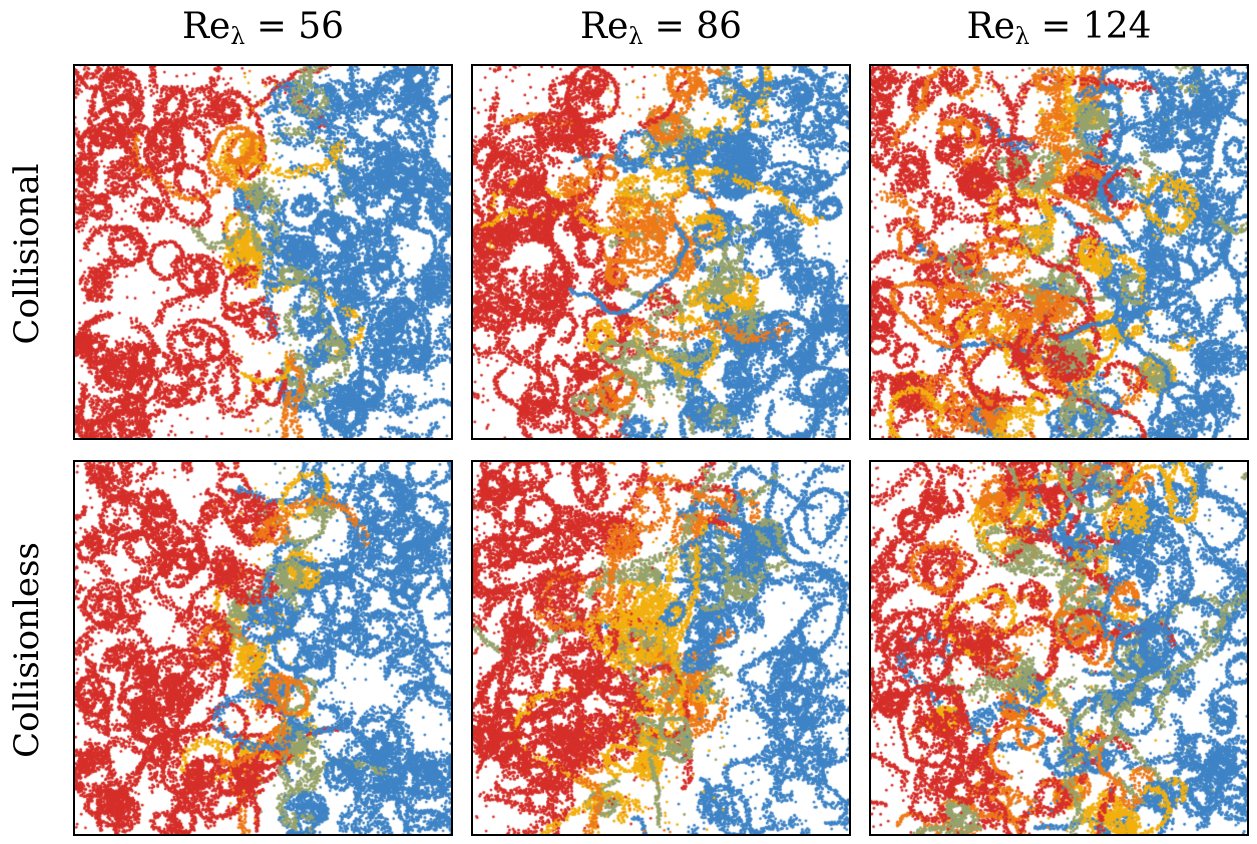  I want to click on row-title-label: Collisional, so click(27, 254).